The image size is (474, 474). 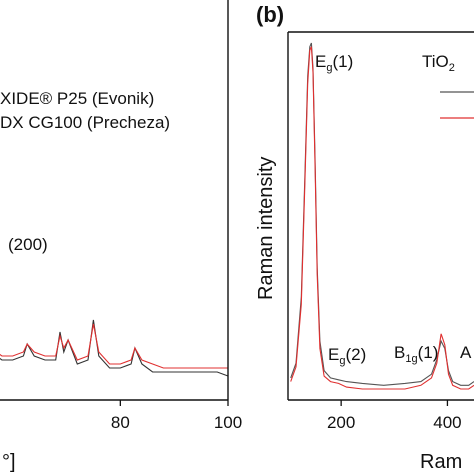 What do you see at coordinates (334, 63) in the screenshot?
I see `panel-b-peak-label-eg1: Eg(1)` at bounding box center [334, 63].